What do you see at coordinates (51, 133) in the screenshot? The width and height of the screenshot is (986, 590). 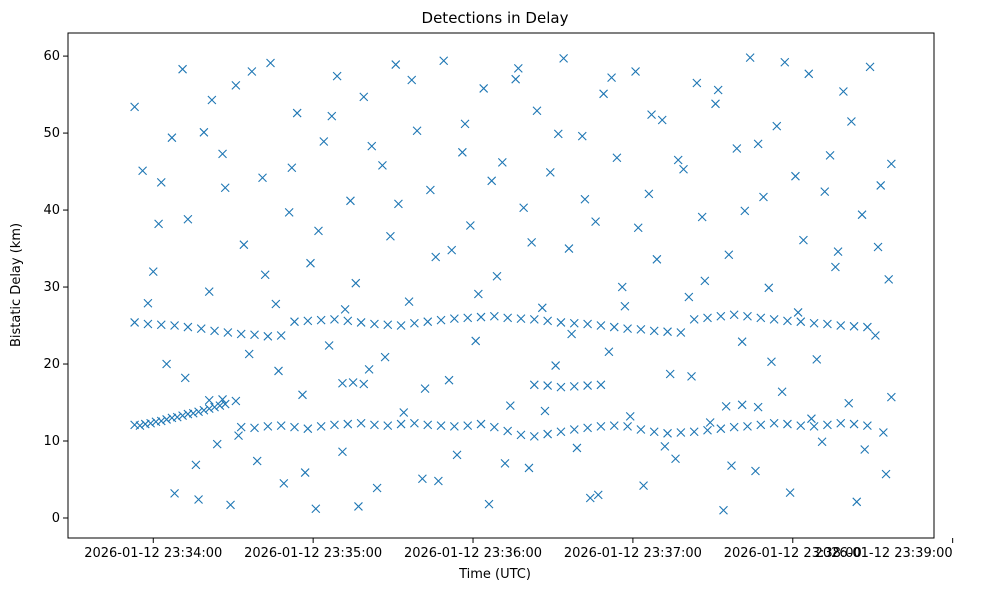 I see `y-tick-label: 50` at bounding box center [51, 133].